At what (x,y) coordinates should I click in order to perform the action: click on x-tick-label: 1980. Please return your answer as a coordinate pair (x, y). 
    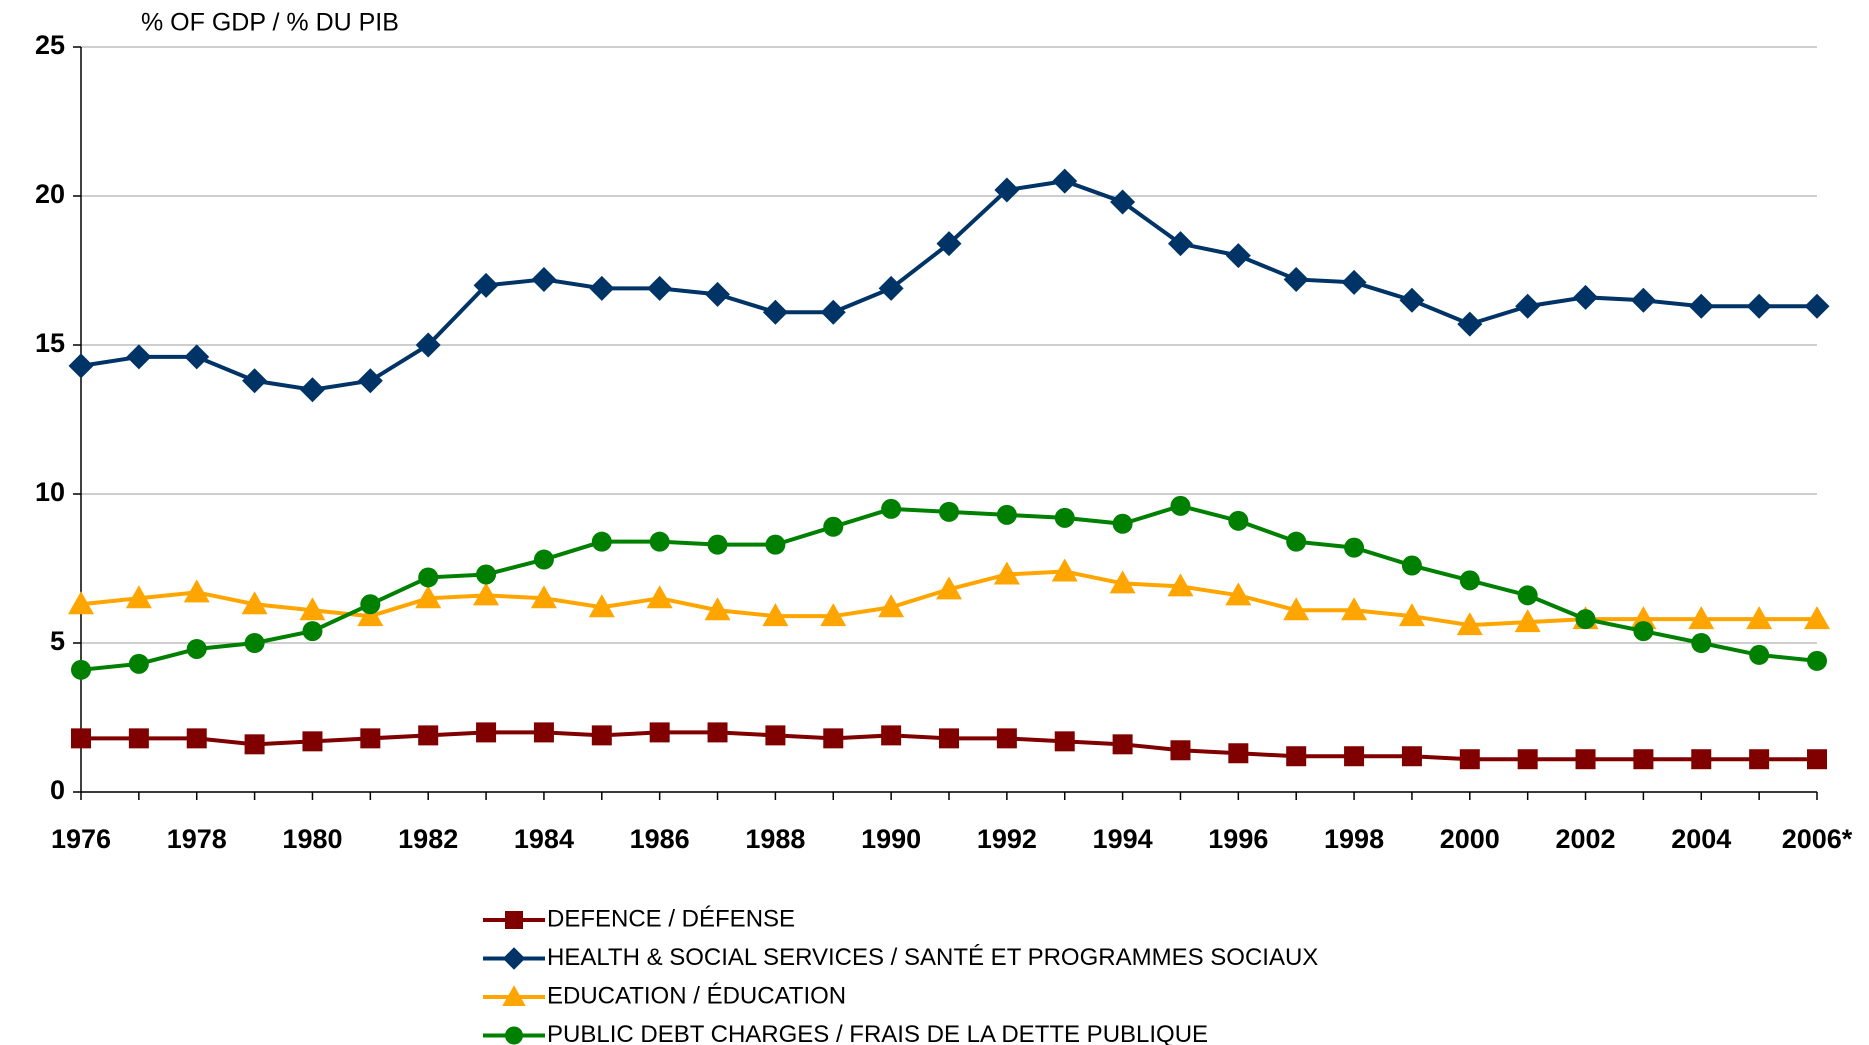
    Looking at the image, I should click on (312, 839).